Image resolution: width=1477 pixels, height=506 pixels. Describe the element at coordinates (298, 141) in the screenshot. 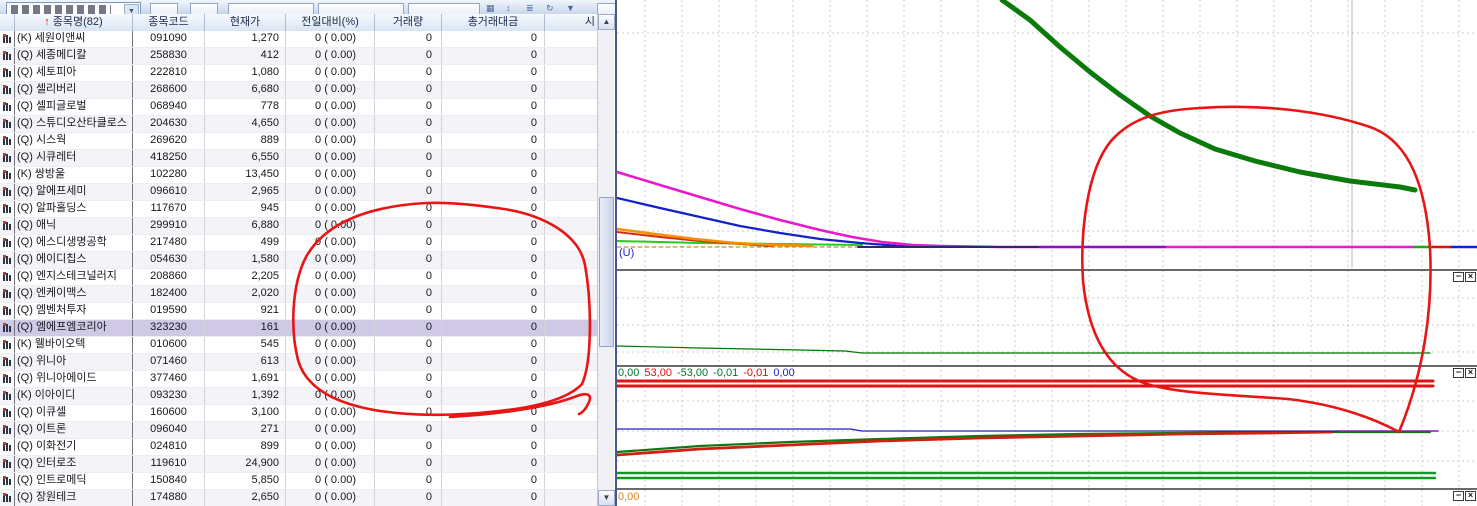

I see `table-row: (Q) 시스웍 269620 889 0 ( 0.00) 0 0` at that location.